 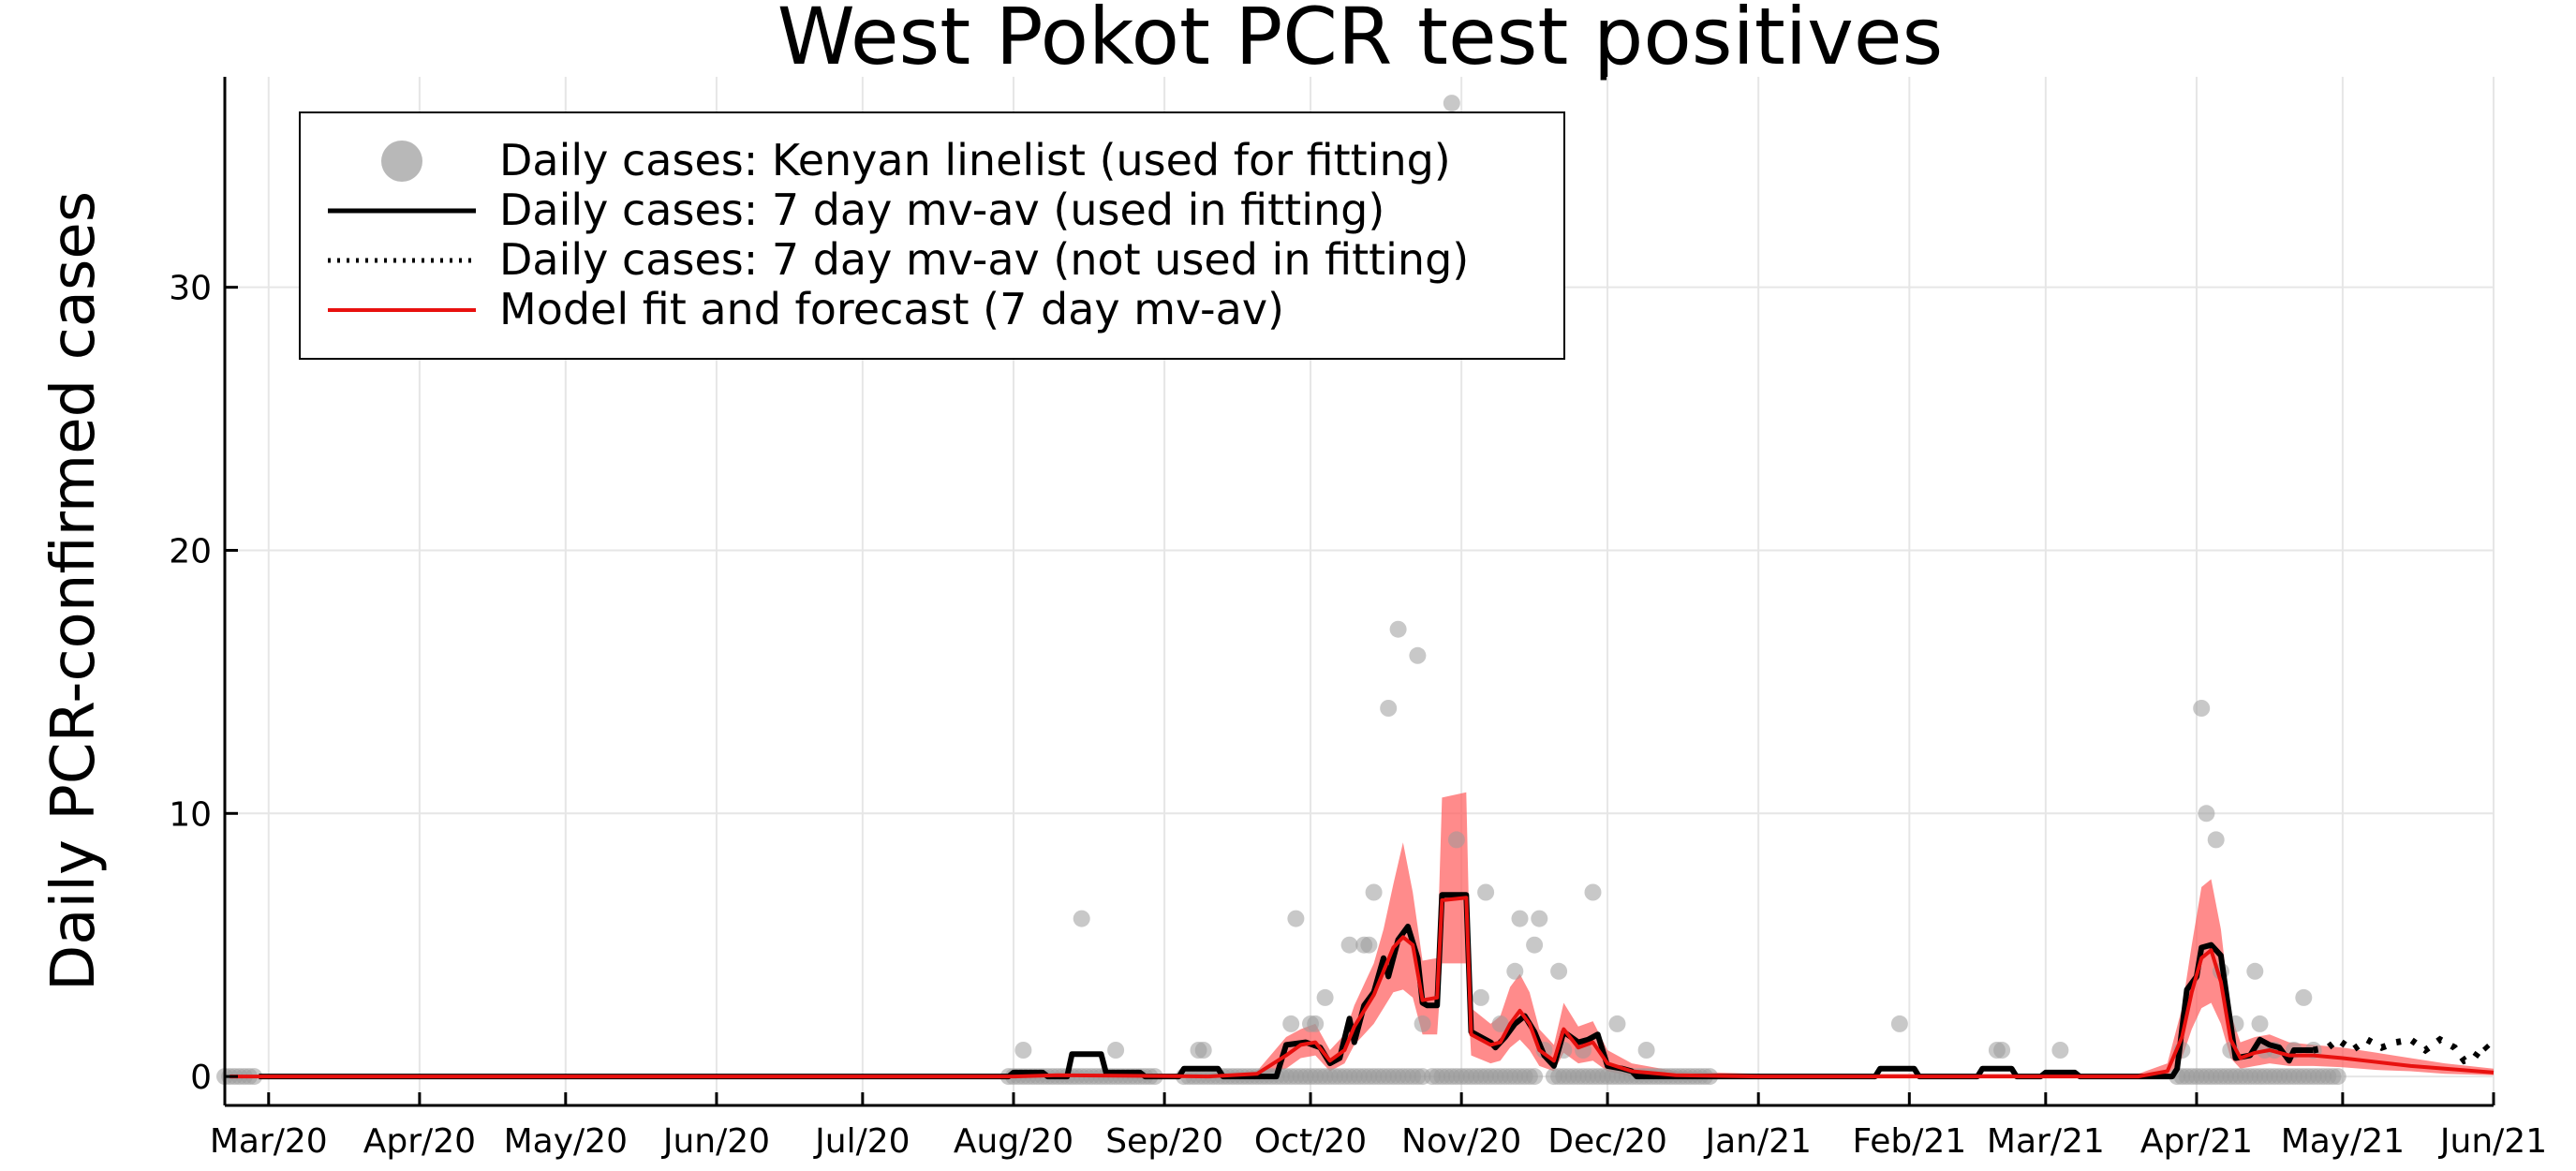 I want to click on x-tick-label: Apr/20, so click(x=419, y=1141).